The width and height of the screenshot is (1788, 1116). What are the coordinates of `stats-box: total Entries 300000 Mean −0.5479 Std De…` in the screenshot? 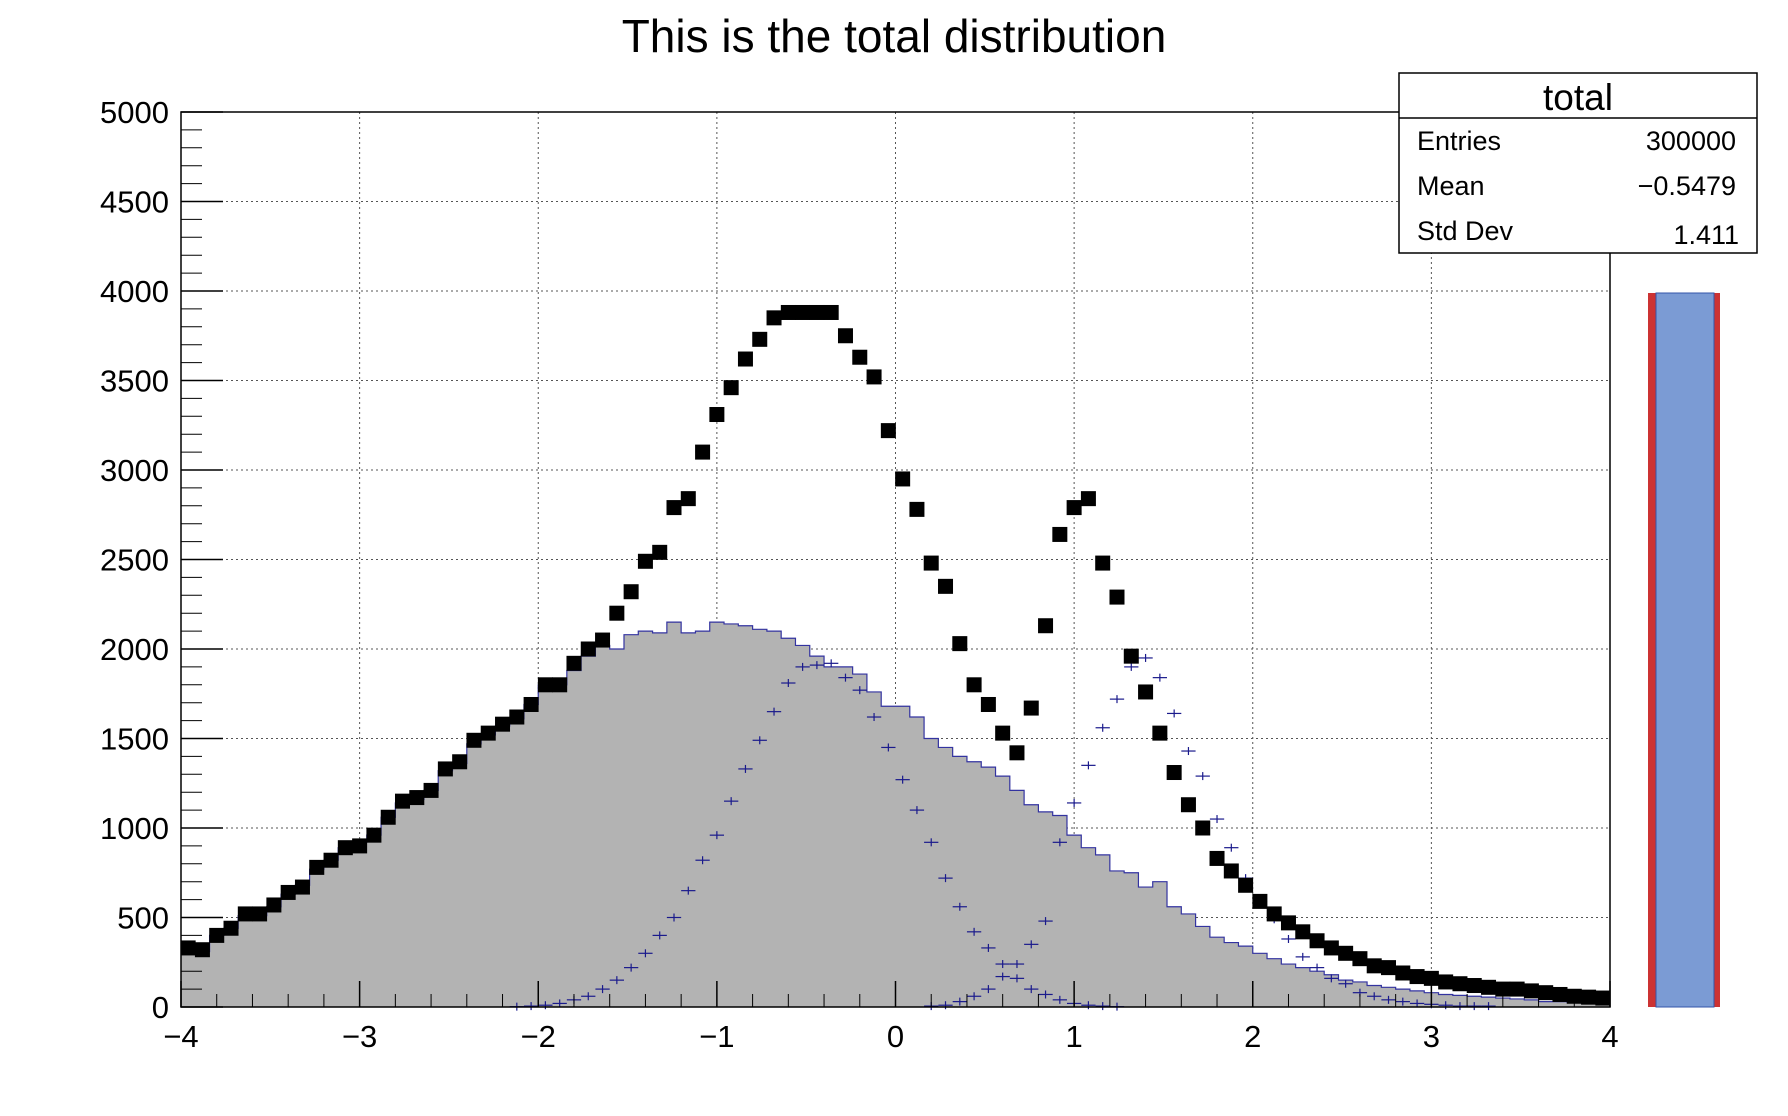 It's located at (1578, 163).